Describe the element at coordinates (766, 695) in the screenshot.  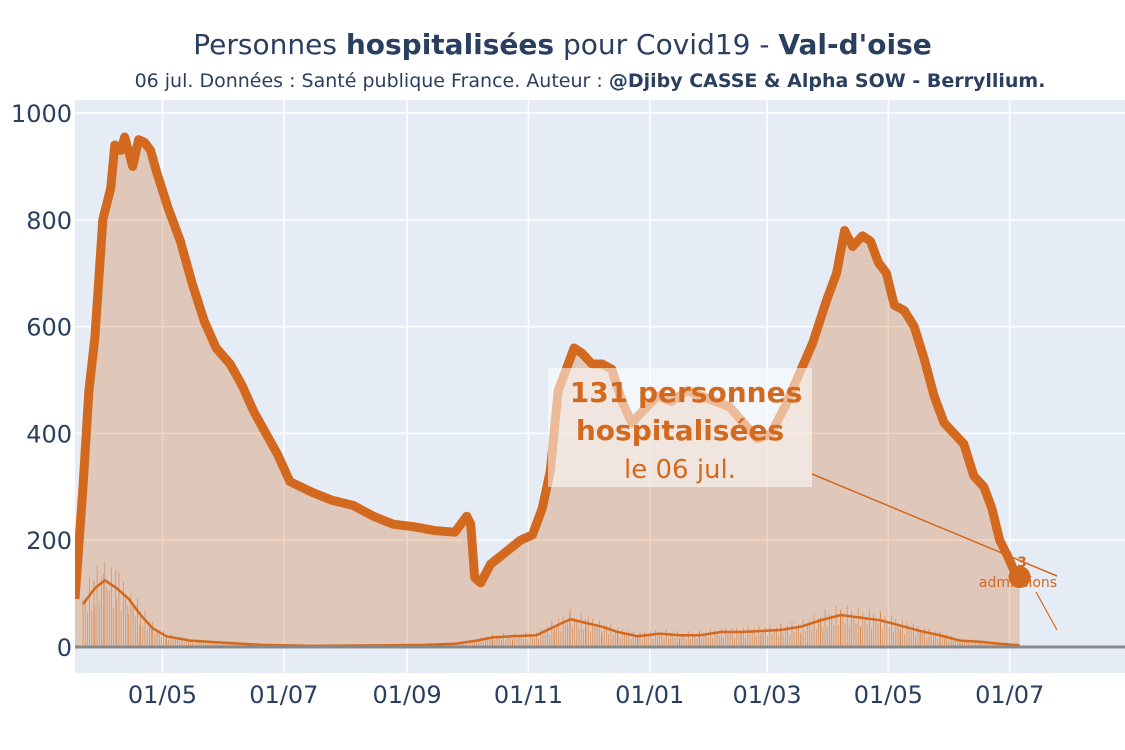
I see `x-tick-label: 01/03` at that location.